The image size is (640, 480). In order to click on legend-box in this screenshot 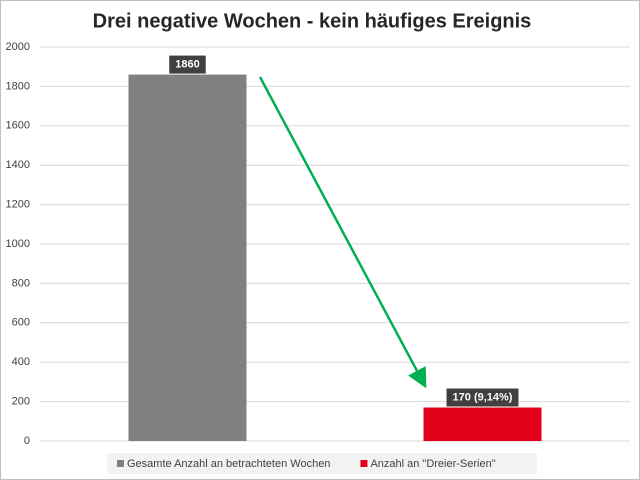, I will do `click(322, 463)`.